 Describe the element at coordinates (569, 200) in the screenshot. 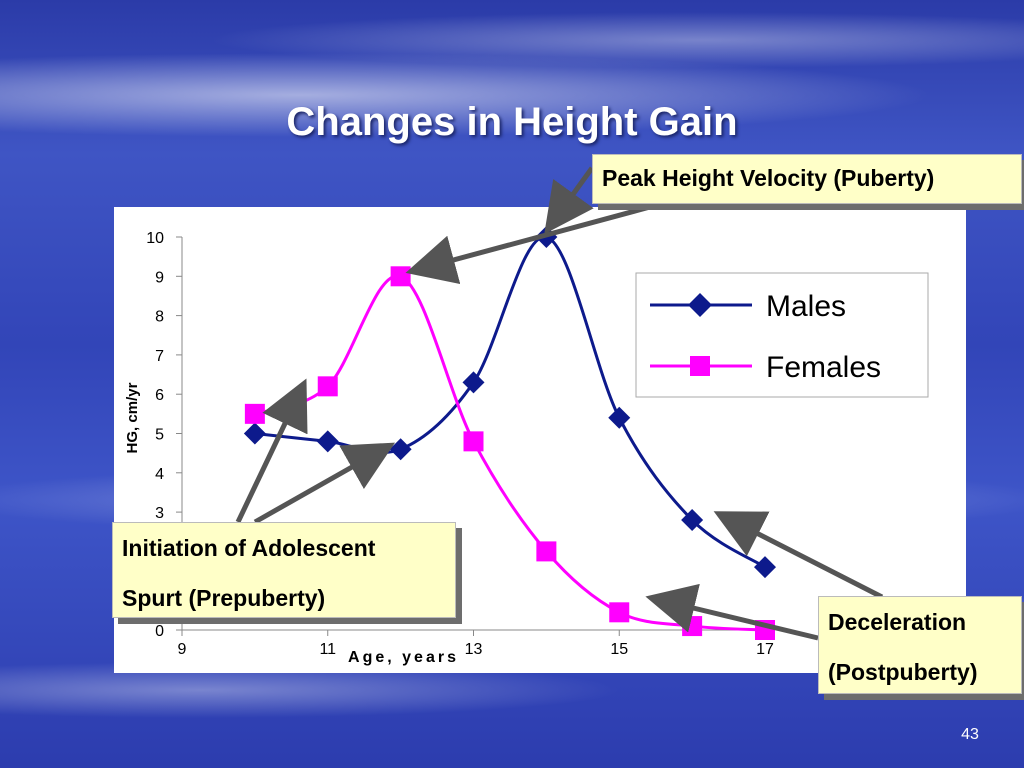

I see `arrow-peak-males` at that location.